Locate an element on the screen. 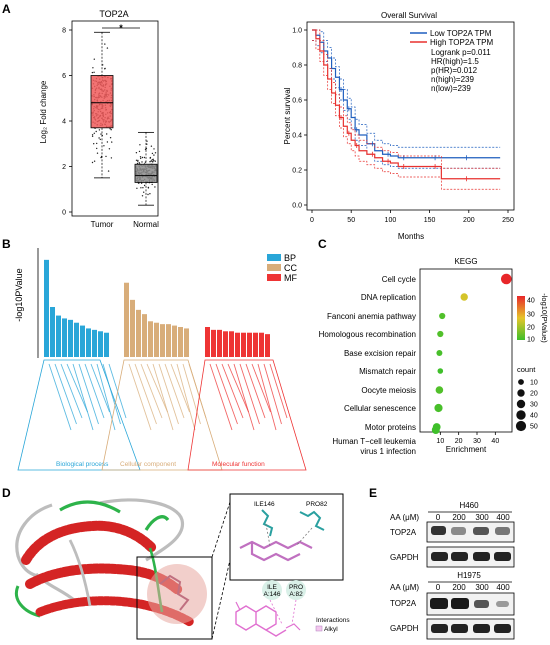 The height and width of the screenshot is (645, 550). residue-2d-pro-pos: A:82 is located at coordinates (296, 594).